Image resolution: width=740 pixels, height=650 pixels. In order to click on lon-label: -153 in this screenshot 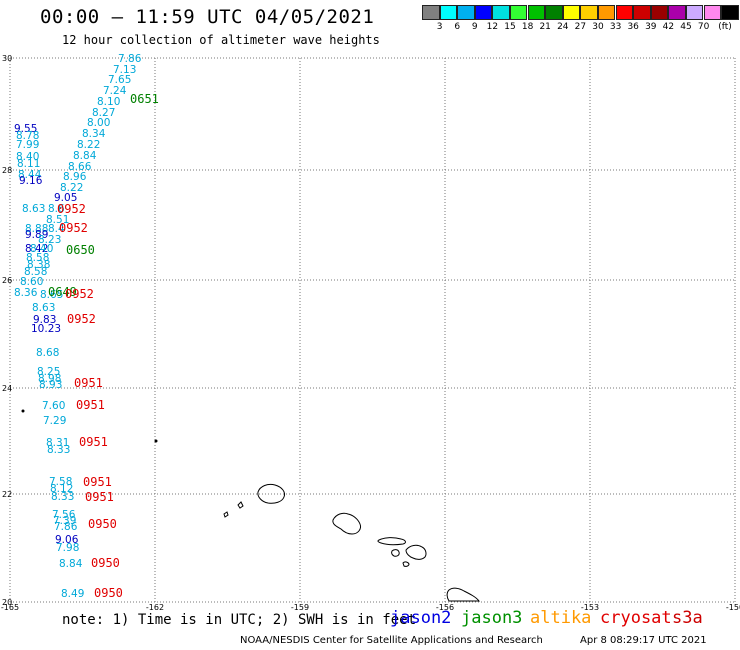, I will do `click(590, 607)`.